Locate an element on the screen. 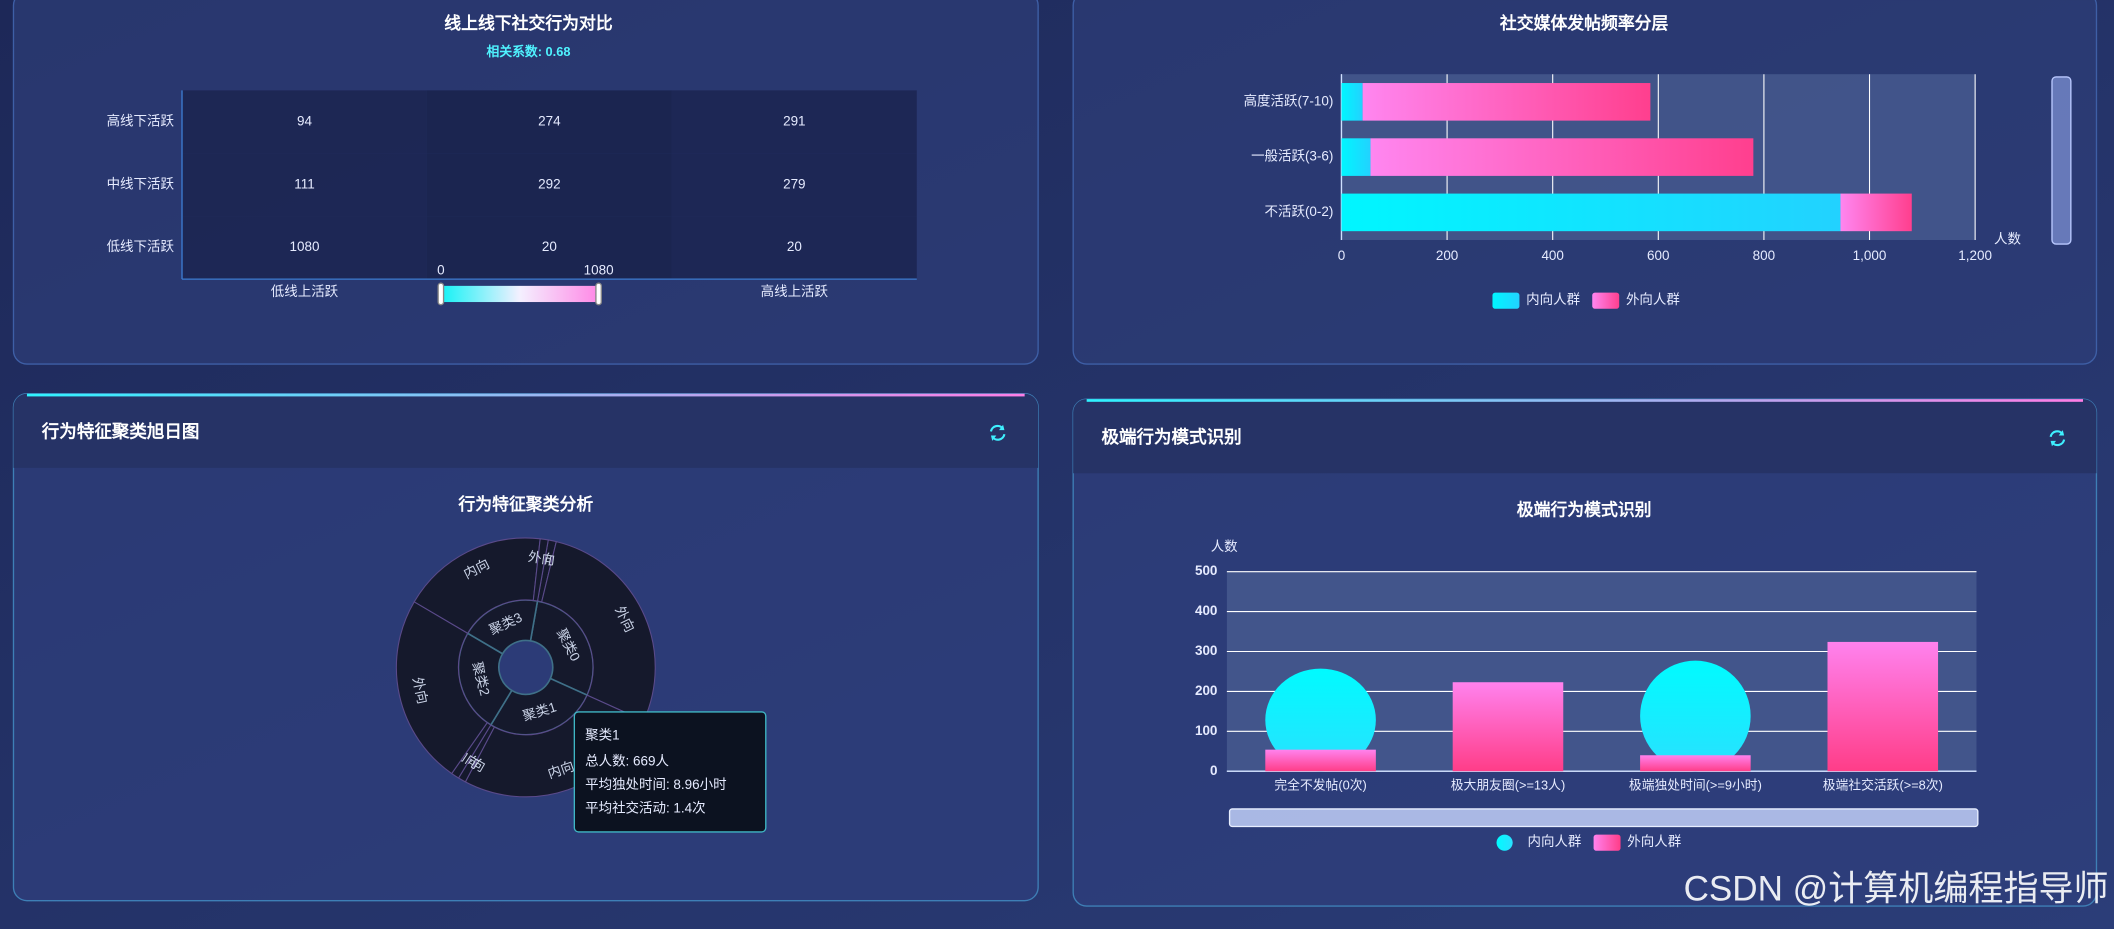 This screenshot has width=2114, height=929. x-tick-label: 800 is located at coordinates (1764, 255).